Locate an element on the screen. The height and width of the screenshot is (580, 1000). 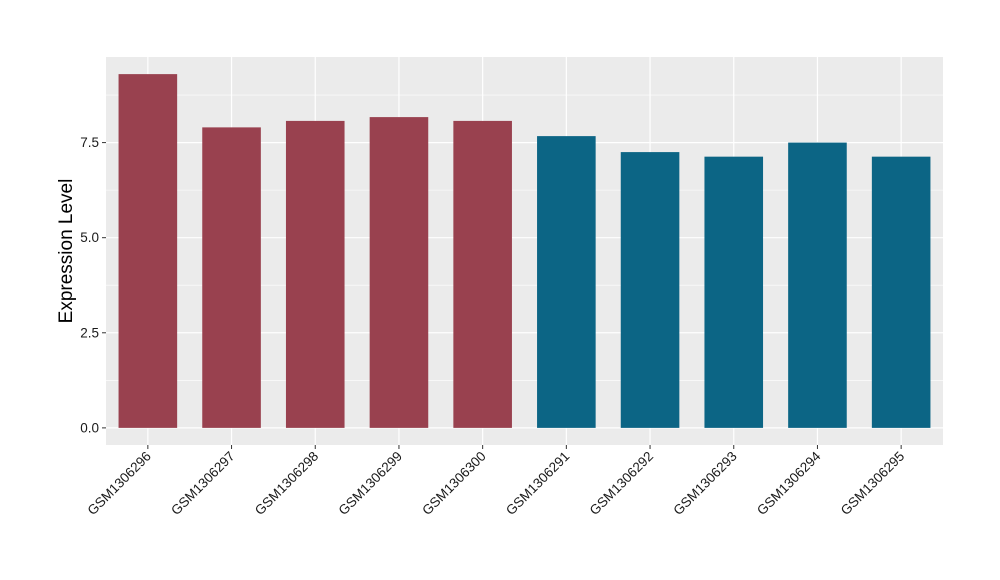
x-tick-label: GSM1306299 is located at coordinates (371, 484).